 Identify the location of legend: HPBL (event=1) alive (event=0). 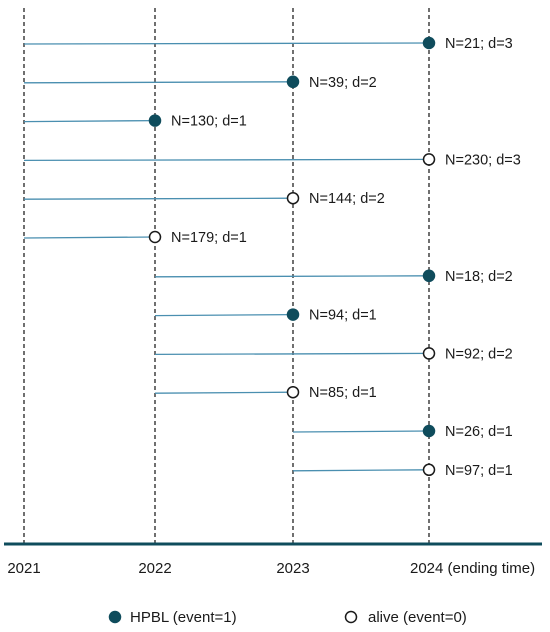
(287, 617).